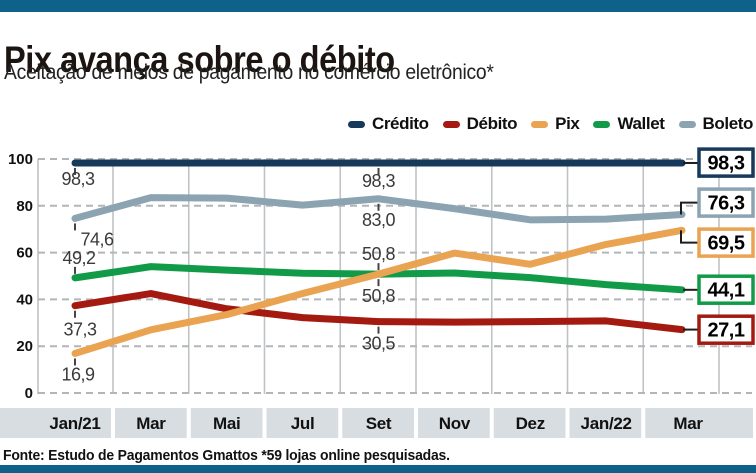 This screenshot has height=473, width=756. I want to click on value-box-label: 76,3, so click(726, 204).